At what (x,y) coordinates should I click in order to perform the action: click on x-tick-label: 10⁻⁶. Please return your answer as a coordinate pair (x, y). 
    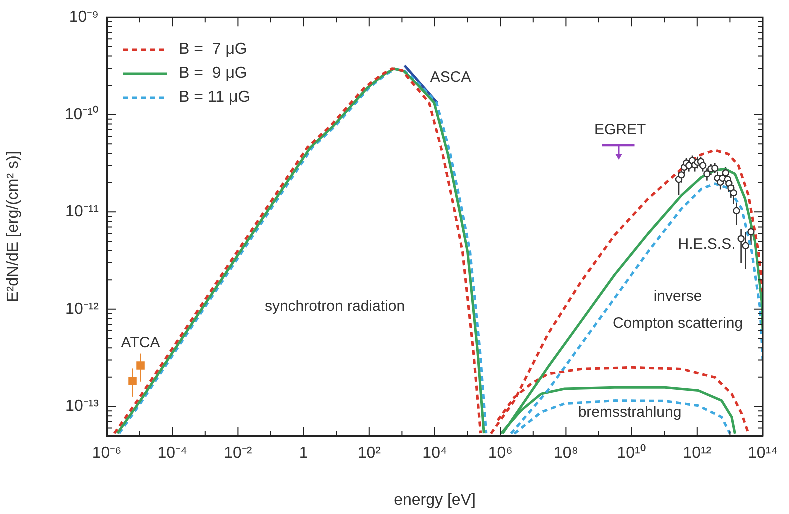
    Looking at the image, I should click on (107, 453).